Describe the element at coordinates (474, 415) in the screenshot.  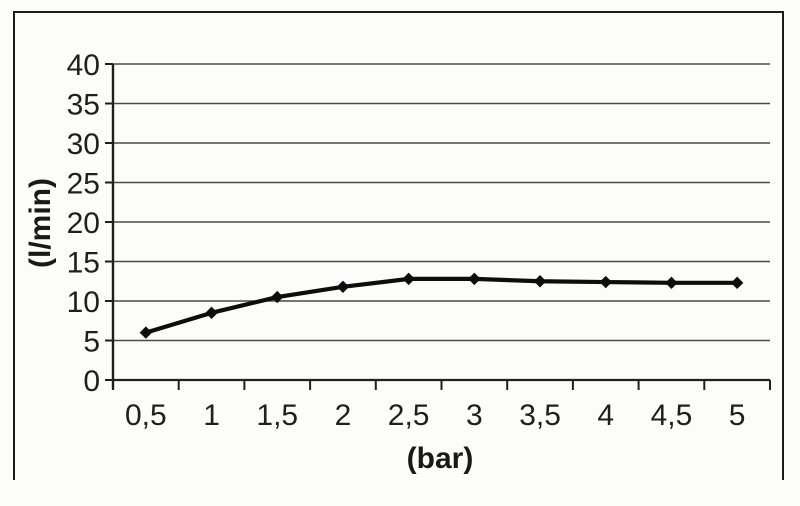
I see `x-tick-label: 3` at that location.